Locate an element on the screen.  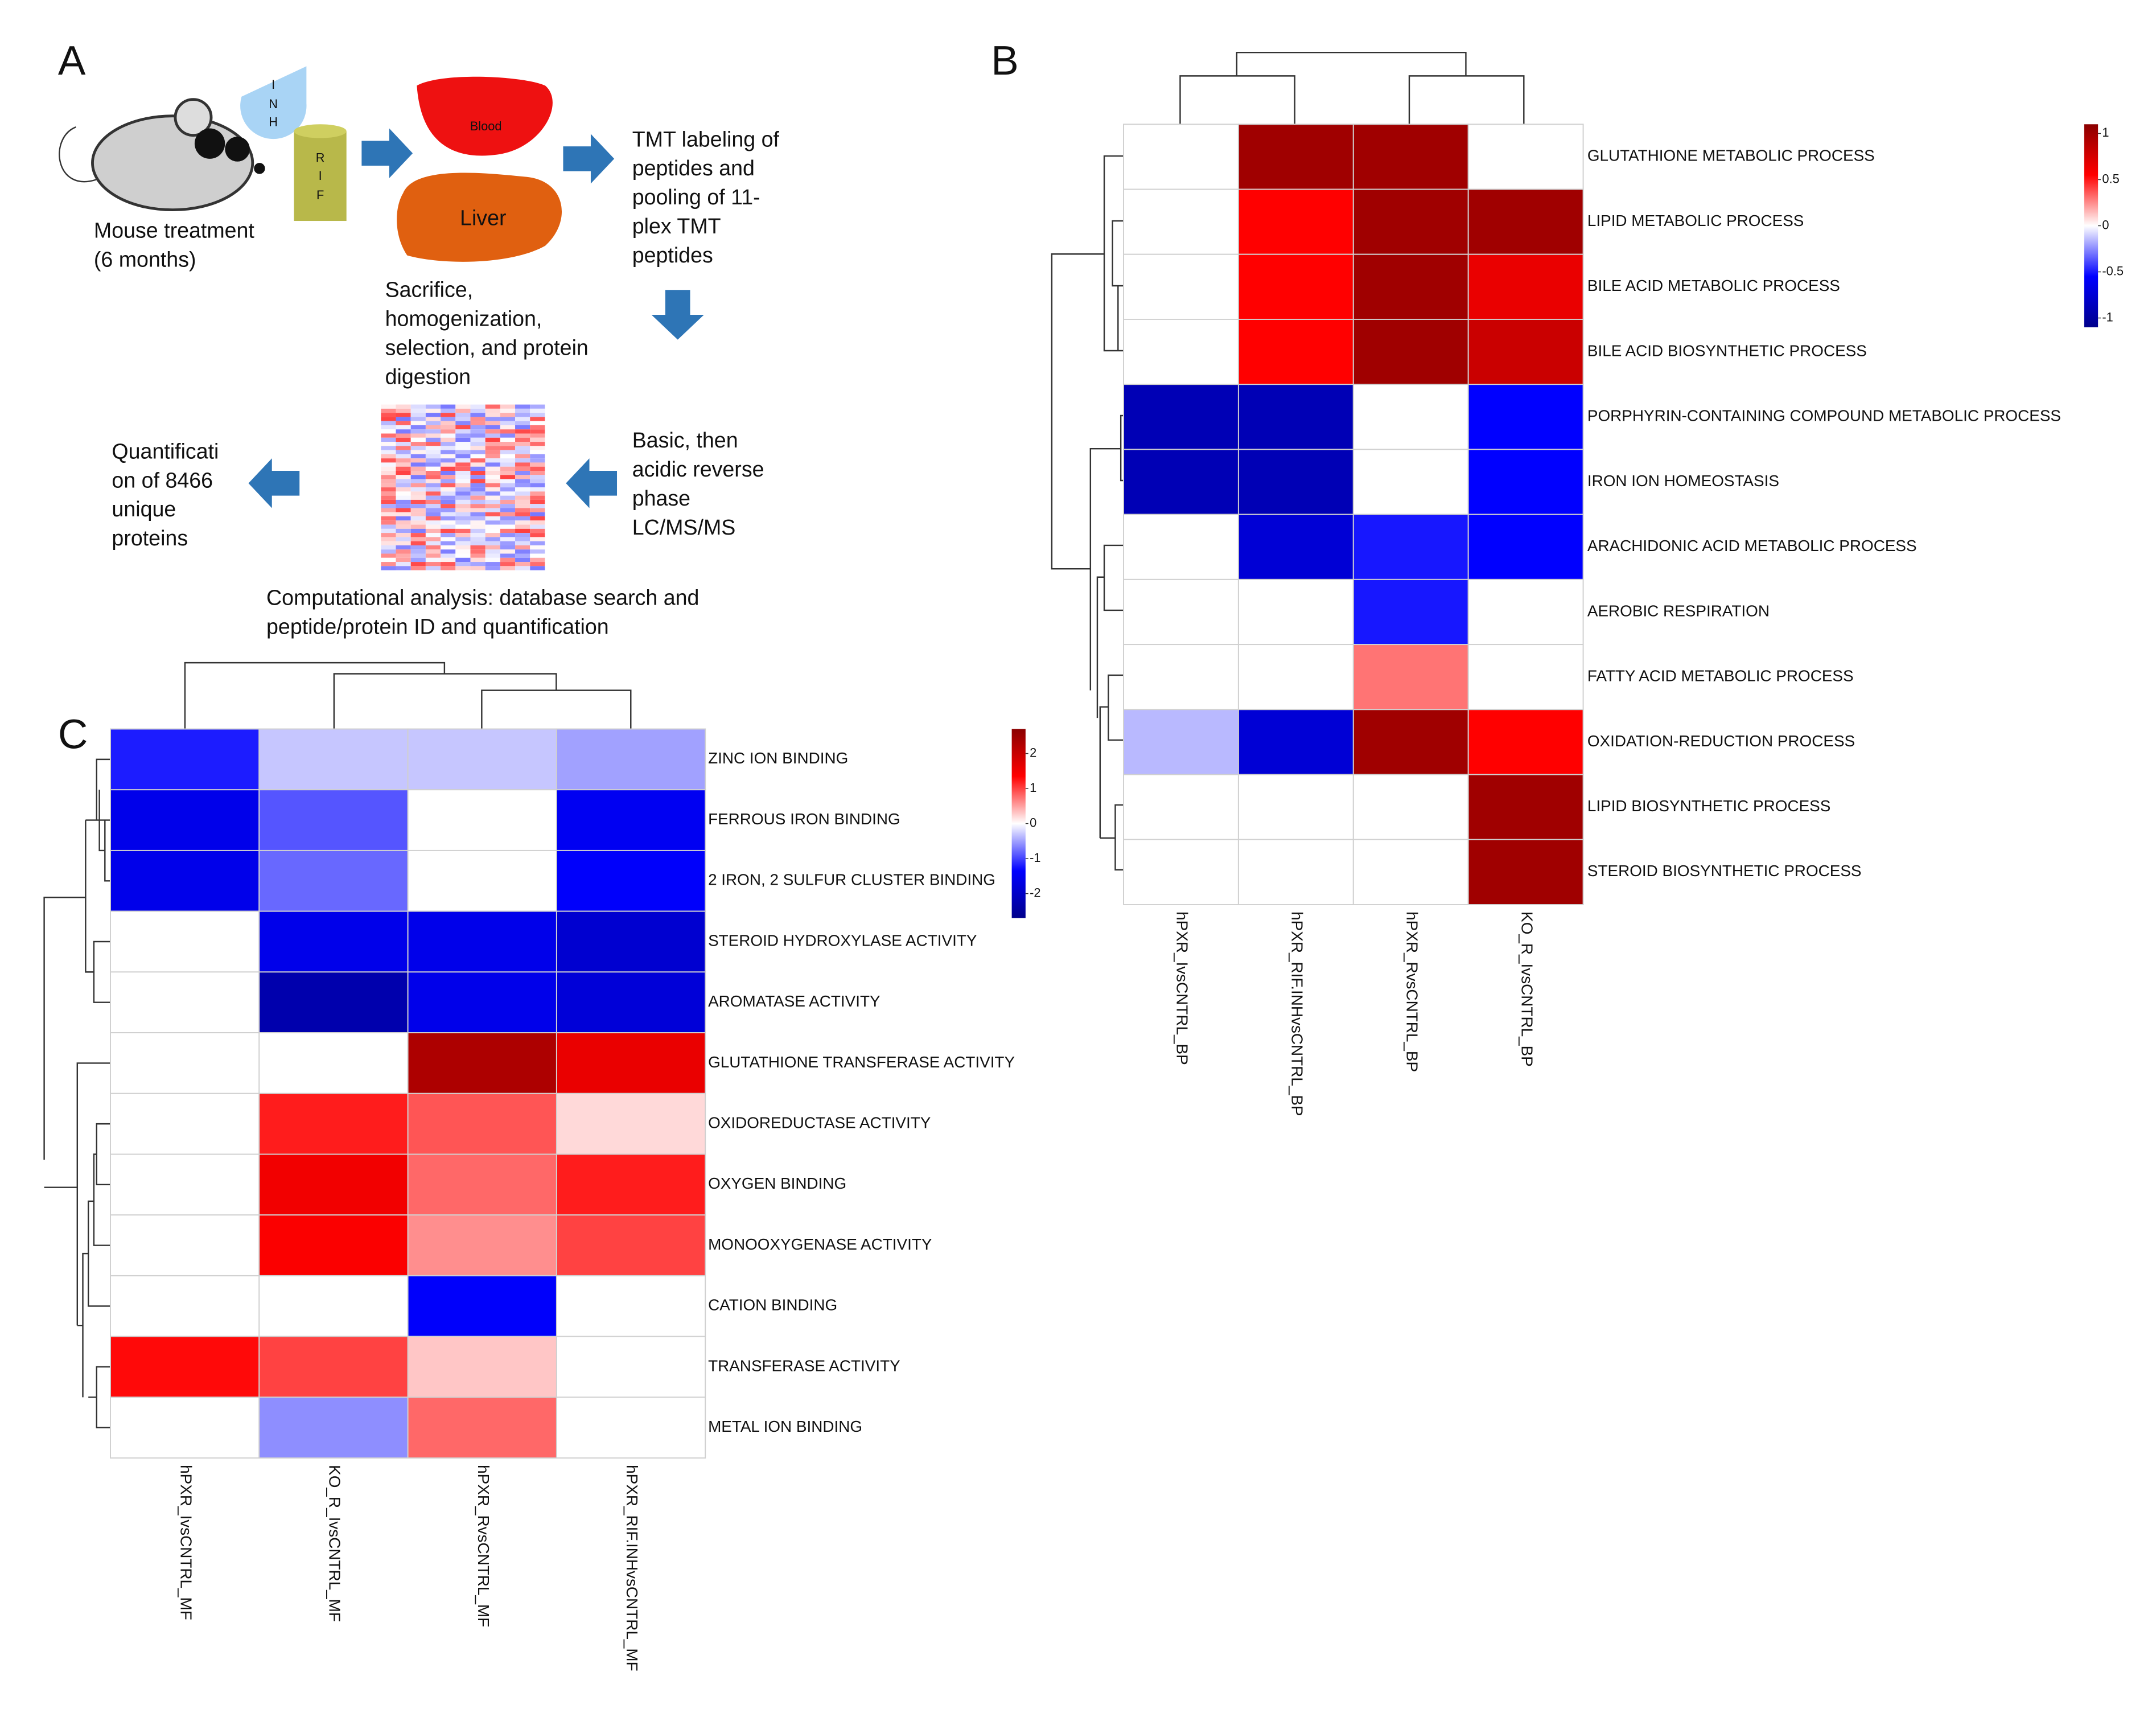
colorbar-tick-label: -1 is located at coordinates (2107, 317).